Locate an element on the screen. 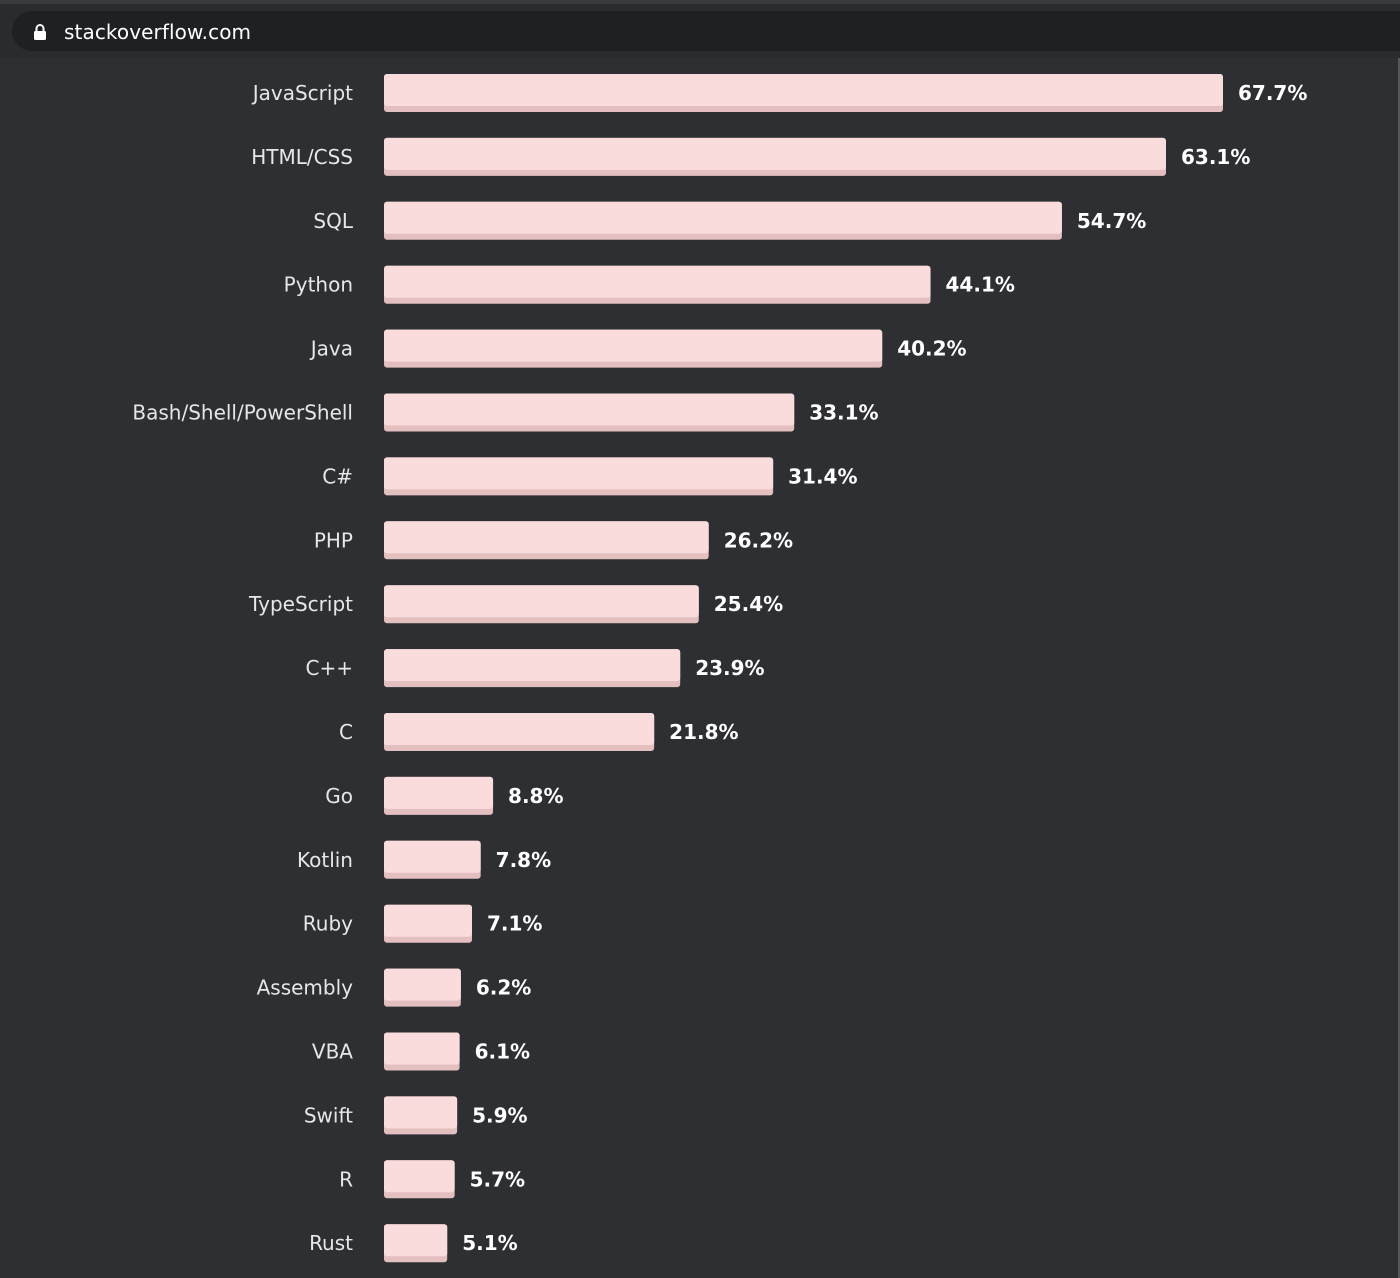 This screenshot has height=1278, width=1400. bar-row: Rust 5.1% is located at coordinates (413, 1243).